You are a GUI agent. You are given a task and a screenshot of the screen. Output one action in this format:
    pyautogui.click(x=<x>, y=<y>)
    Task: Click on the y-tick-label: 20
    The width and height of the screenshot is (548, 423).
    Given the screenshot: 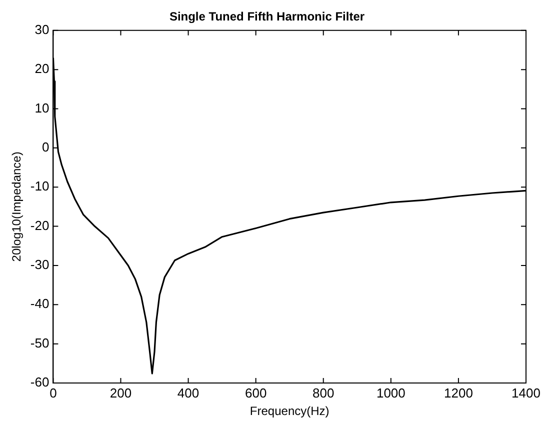 What is the action you would take?
    pyautogui.click(x=42, y=68)
    